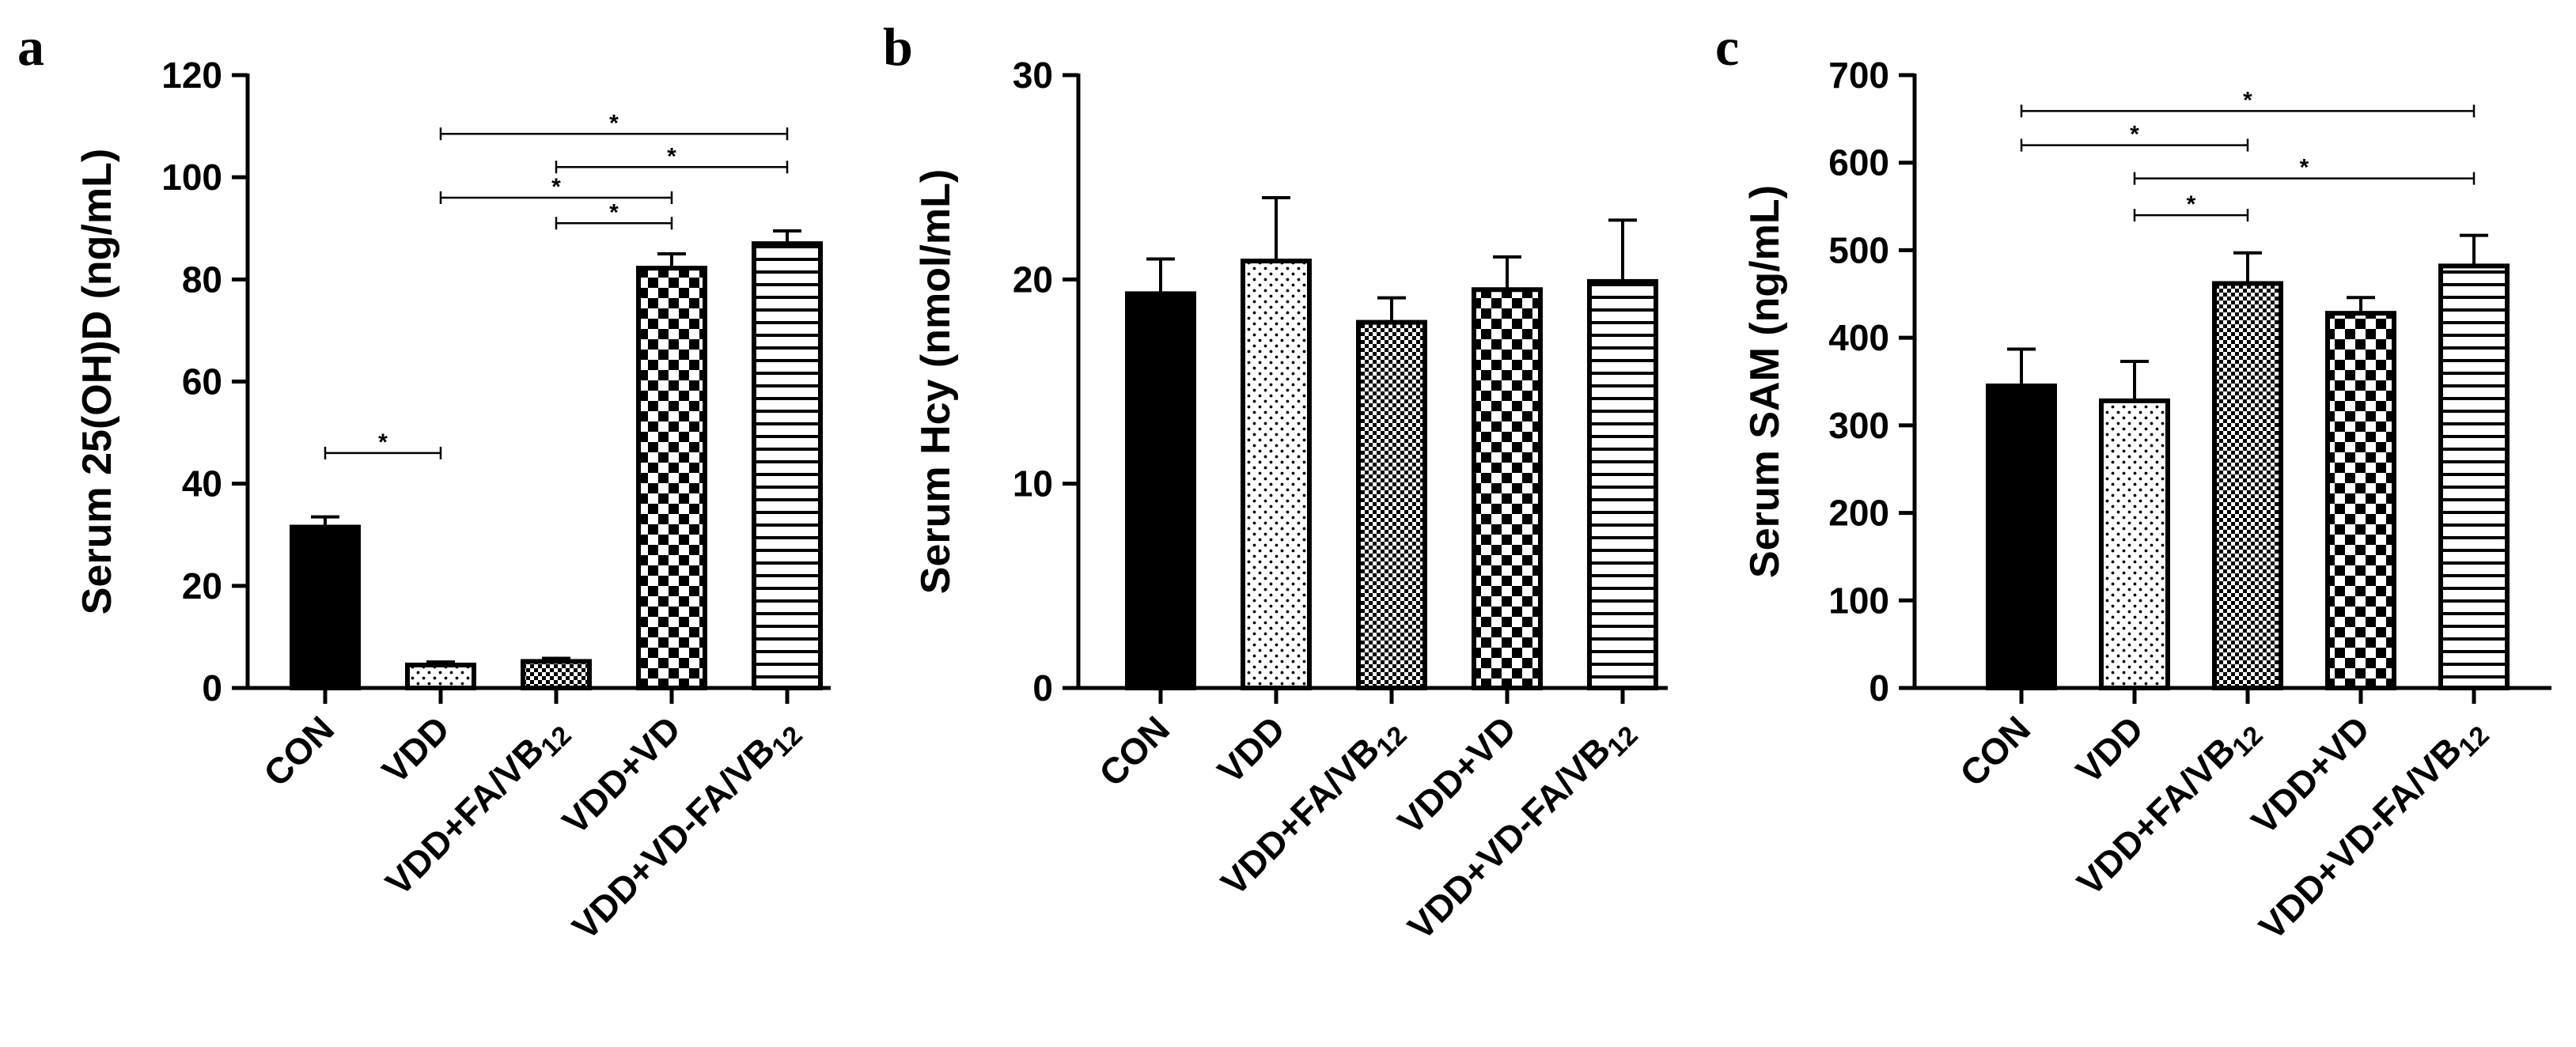 Image resolution: width=2576 pixels, height=1047 pixels. What do you see at coordinates (1033, 75) in the screenshot?
I see `panel-b-y-tick-label: 30` at bounding box center [1033, 75].